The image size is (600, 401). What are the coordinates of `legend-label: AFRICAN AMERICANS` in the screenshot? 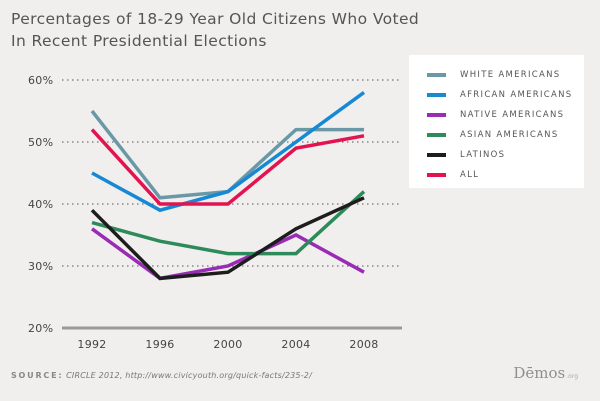 It's located at (516, 95).